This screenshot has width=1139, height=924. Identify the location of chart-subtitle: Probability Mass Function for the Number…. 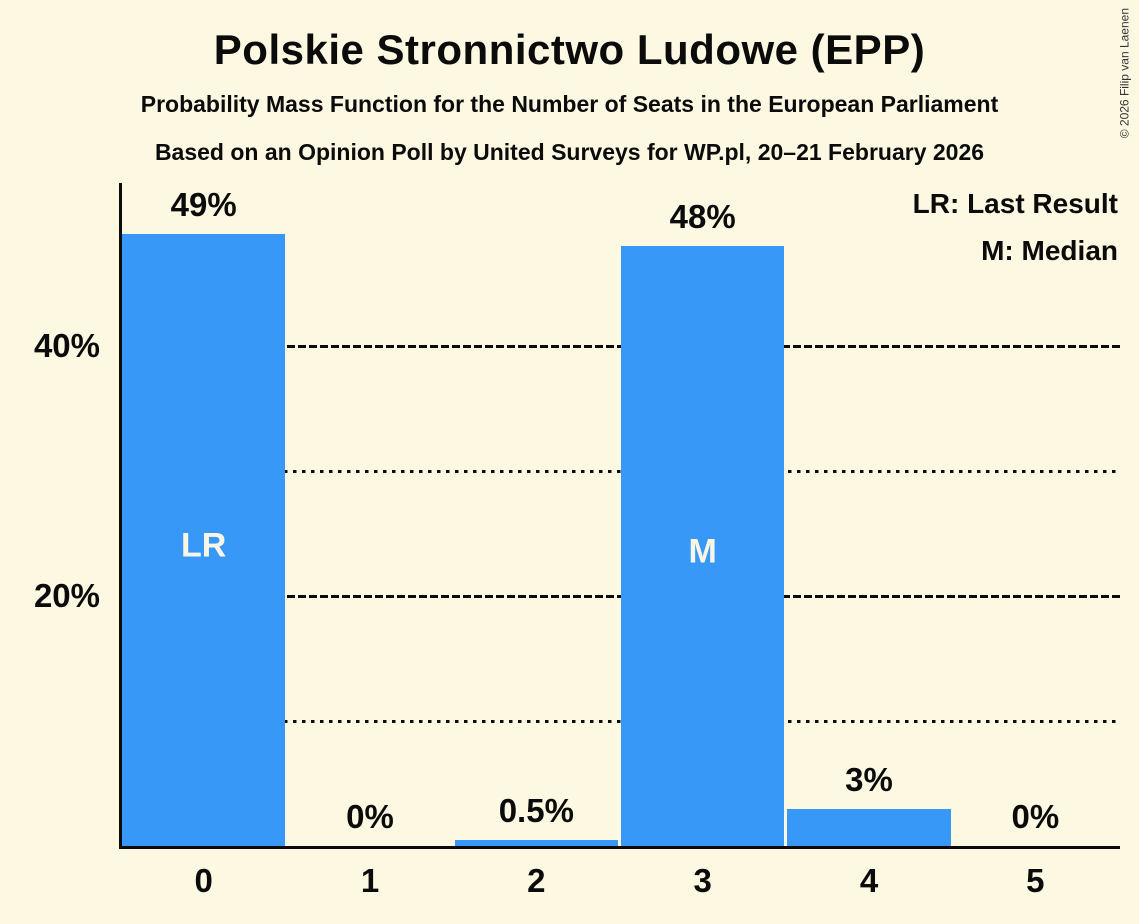
(569, 104).